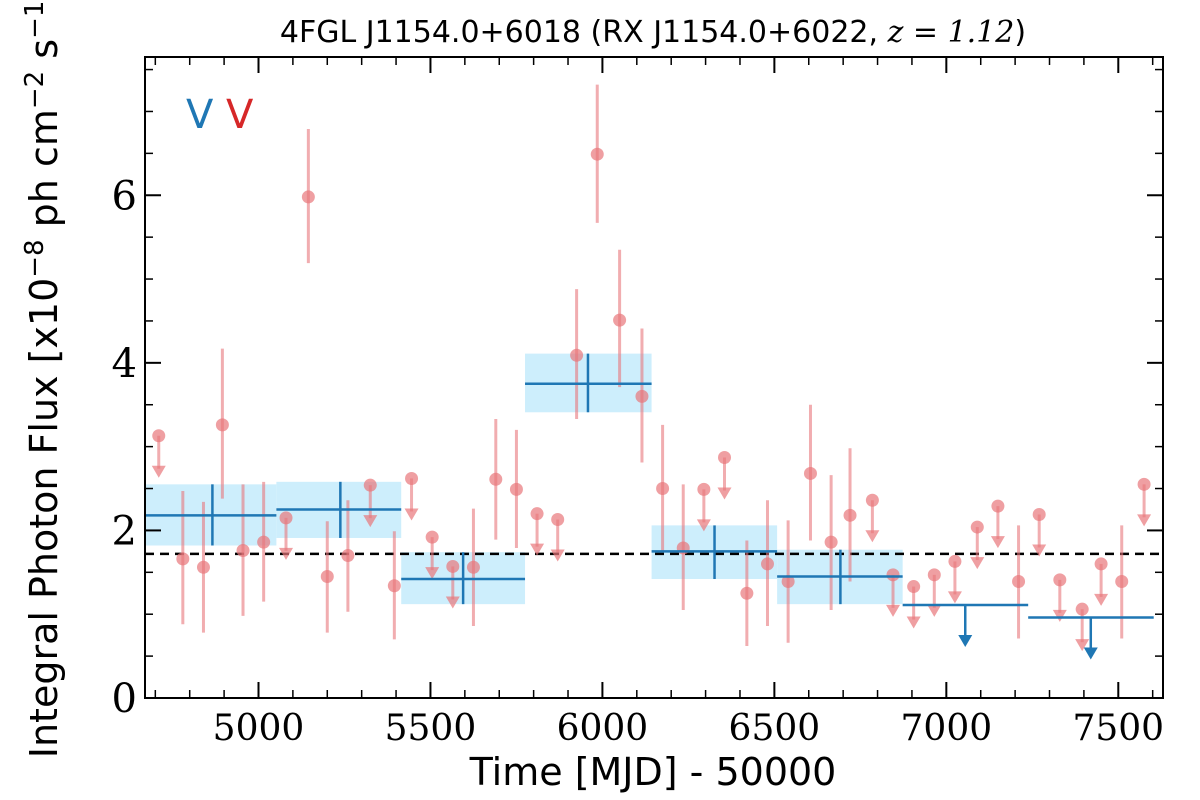 This screenshot has width=1200, height=800. I want to click on y-axis-label-exp3: −1, so click(35, 20).